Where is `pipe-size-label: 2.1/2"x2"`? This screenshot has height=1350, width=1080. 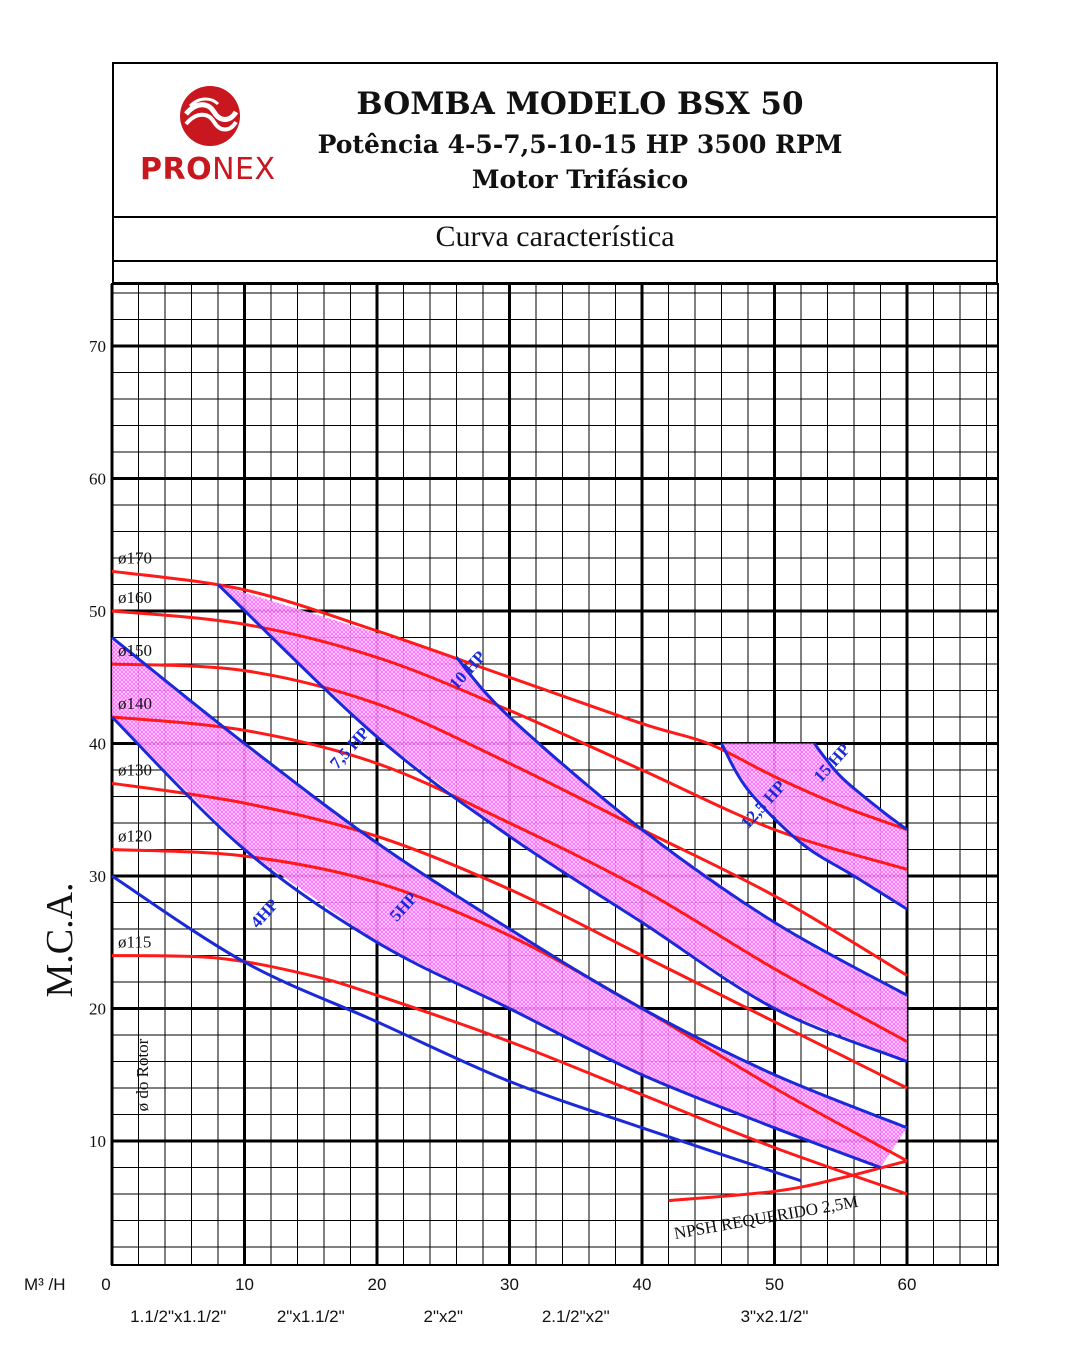
pipe-size-label: 2.1/2"x2" is located at coordinates (576, 1316).